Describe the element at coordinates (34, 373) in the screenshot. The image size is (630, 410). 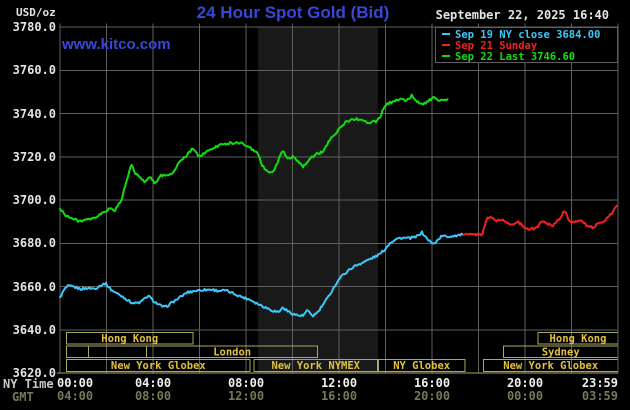
I see `y-tick-label: 3620.0` at that location.